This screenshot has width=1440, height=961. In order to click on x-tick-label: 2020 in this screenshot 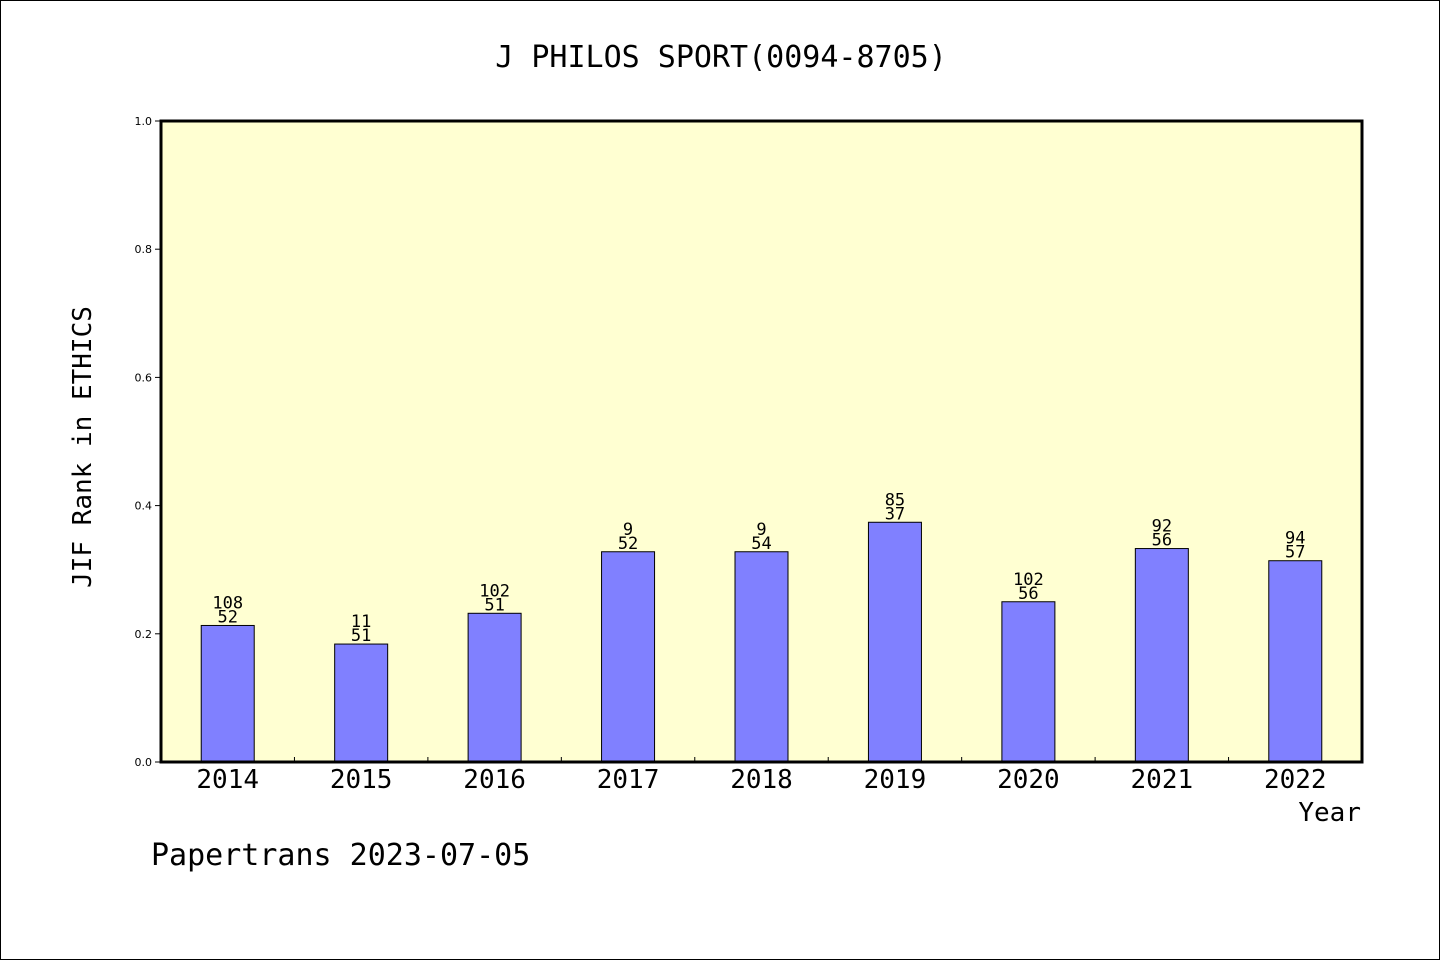, I will do `click(1028, 780)`.